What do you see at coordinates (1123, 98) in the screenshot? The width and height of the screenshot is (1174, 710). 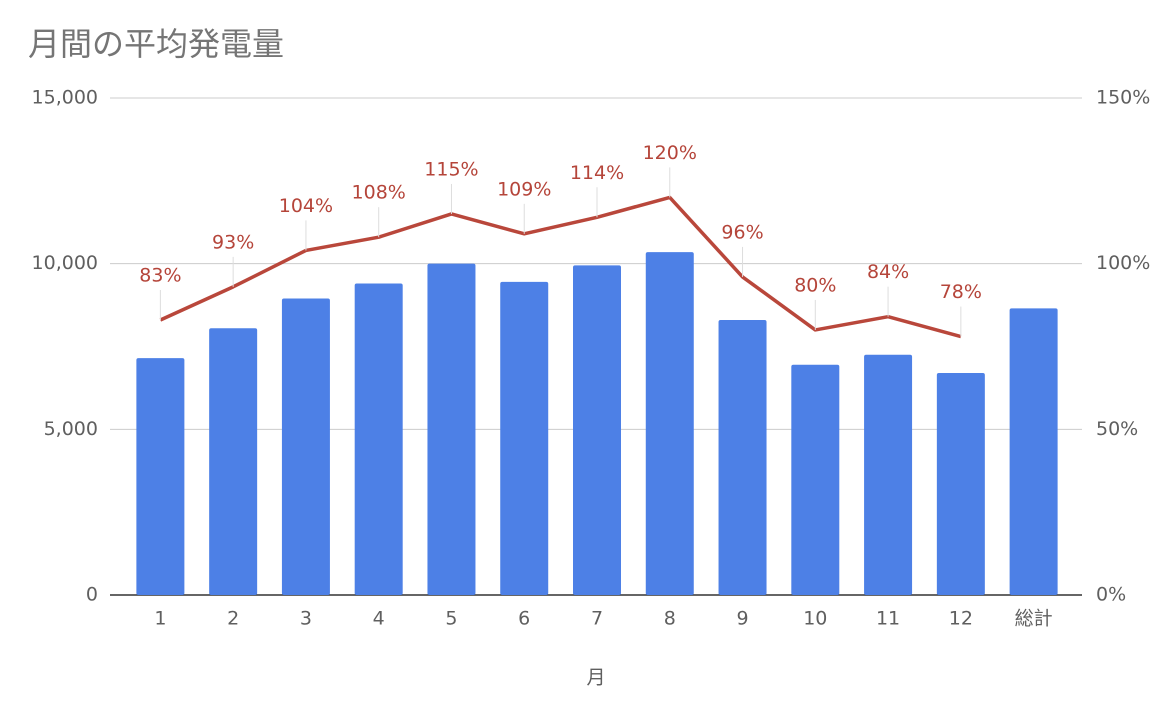 I see `y2-tick-label: 150%` at bounding box center [1123, 98].